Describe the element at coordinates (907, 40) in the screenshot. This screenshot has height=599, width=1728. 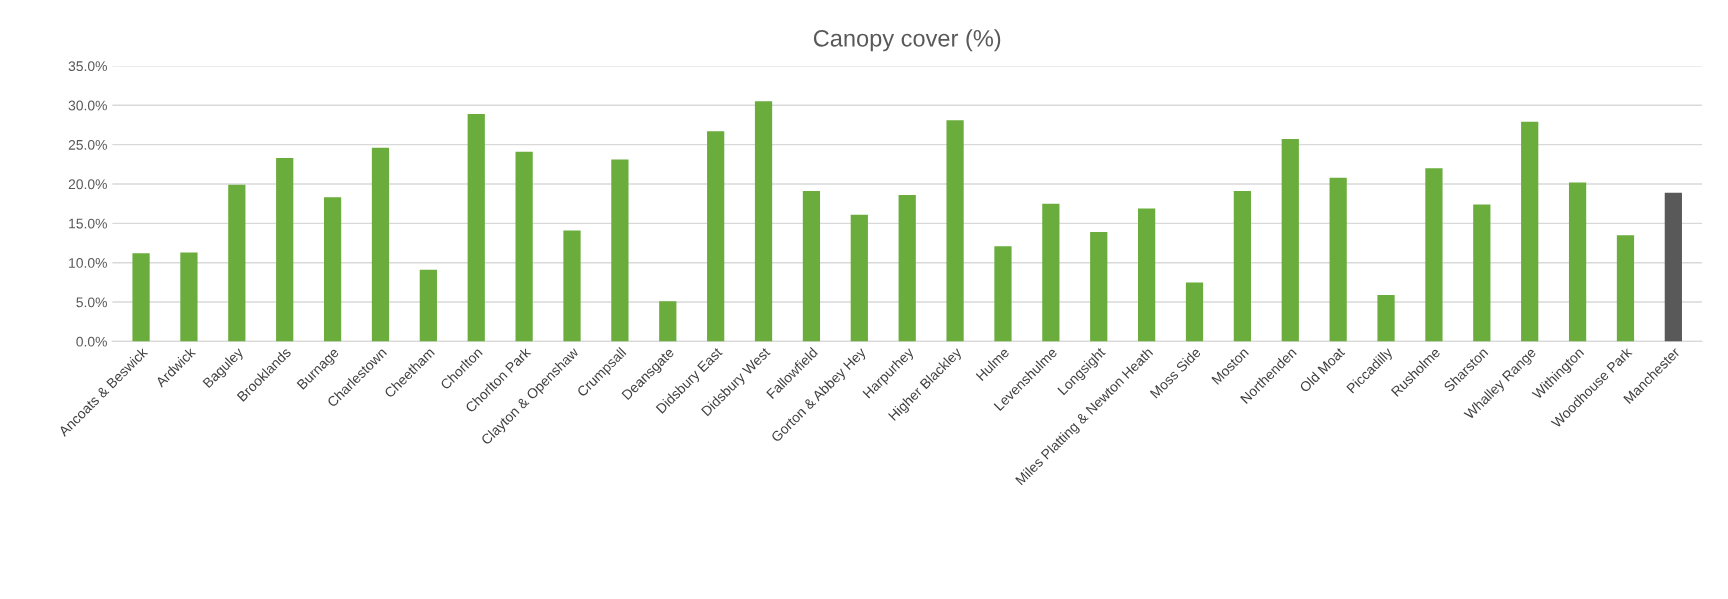
I see `chart-title: Canopy cover (%)` at that location.